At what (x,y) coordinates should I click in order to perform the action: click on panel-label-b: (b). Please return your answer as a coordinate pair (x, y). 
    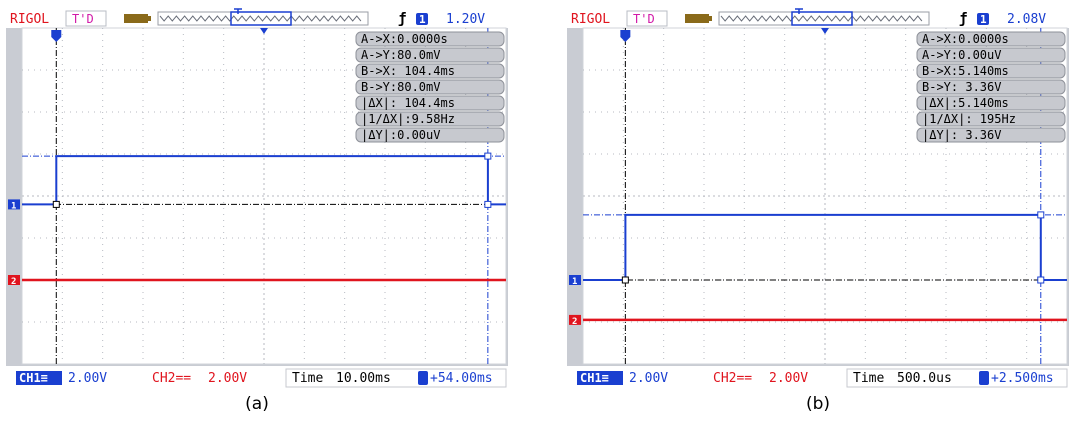
    Looking at the image, I should click on (818, 404).